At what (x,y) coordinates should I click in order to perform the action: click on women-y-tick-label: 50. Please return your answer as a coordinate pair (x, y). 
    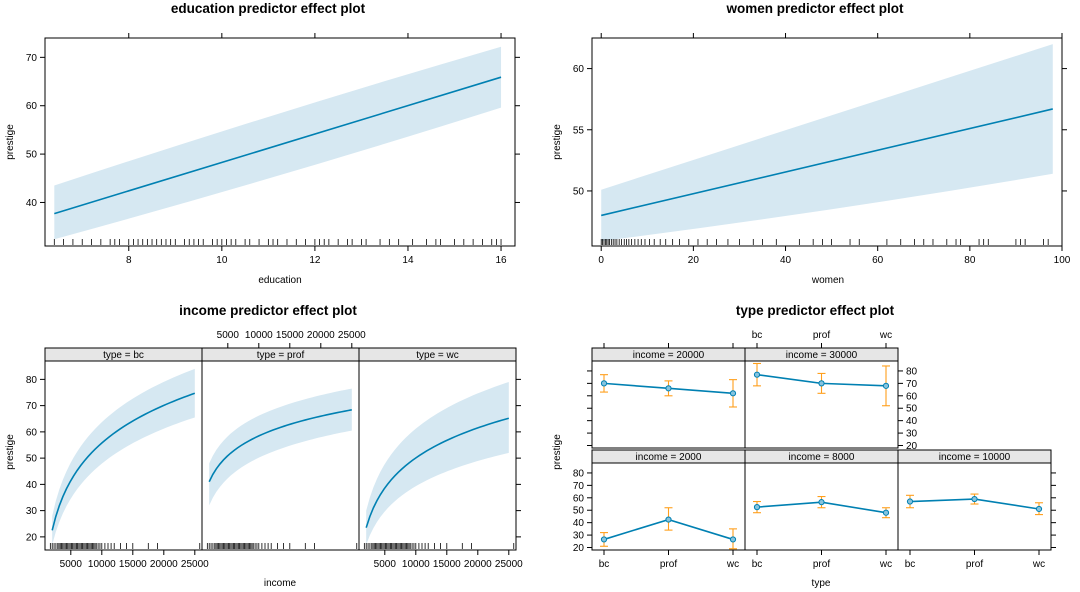
    Looking at the image, I should click on (579, 191).